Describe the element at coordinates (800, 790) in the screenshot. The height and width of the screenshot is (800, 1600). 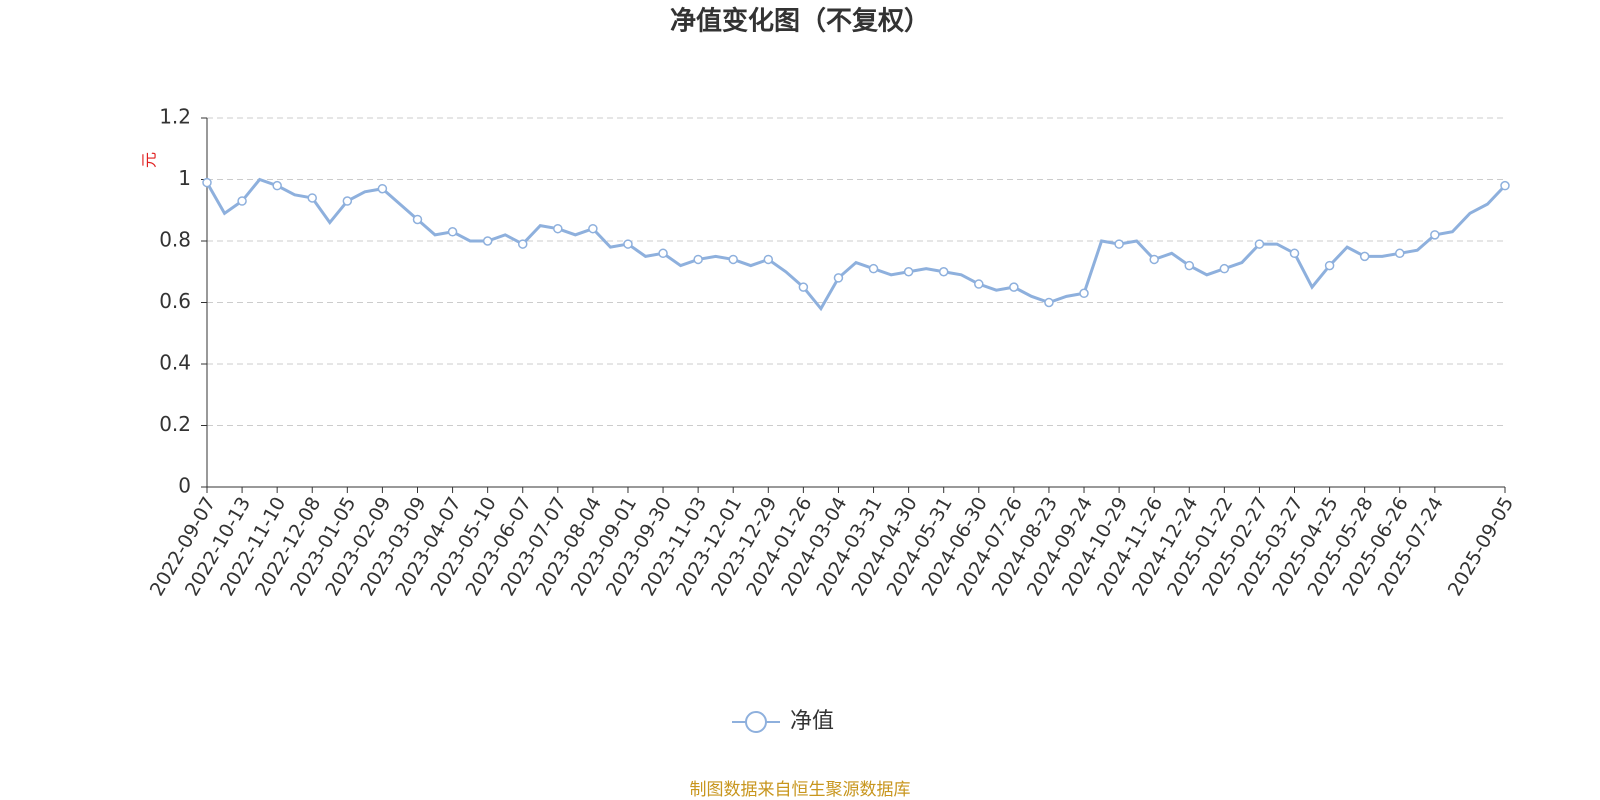
I see `source-note: 制图数据来自恒生聚源数据库` at that location.